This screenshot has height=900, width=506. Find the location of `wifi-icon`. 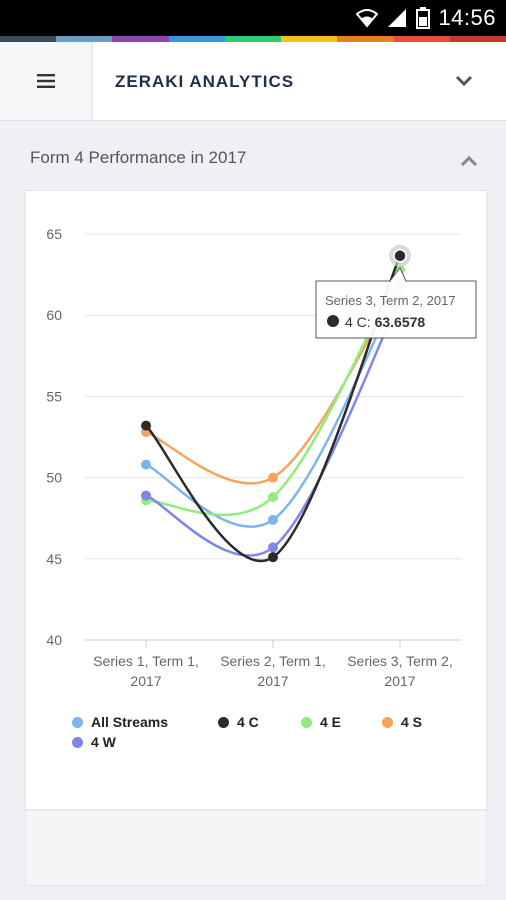

wifi-icon is located at coordinates (367, 18).